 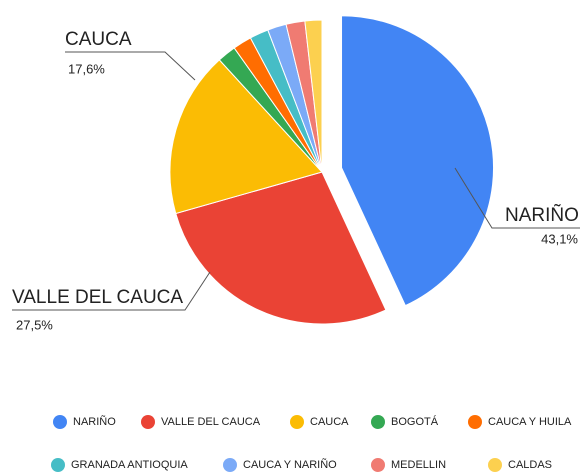 I want to click on legend-label: CALDAS, so click(x=530, y=465).